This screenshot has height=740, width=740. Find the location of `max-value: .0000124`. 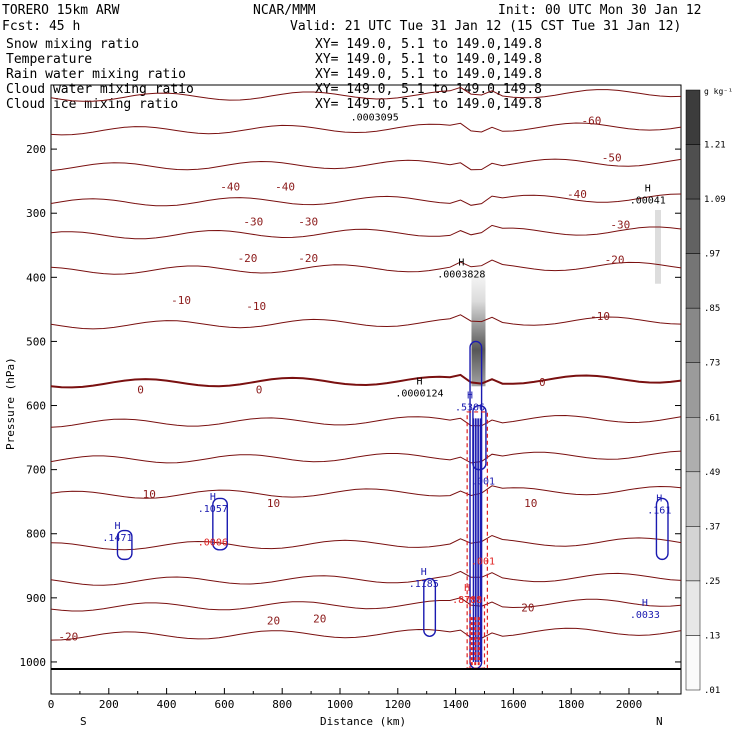

max-value: .0000124 is located at coordinates (419, 394).